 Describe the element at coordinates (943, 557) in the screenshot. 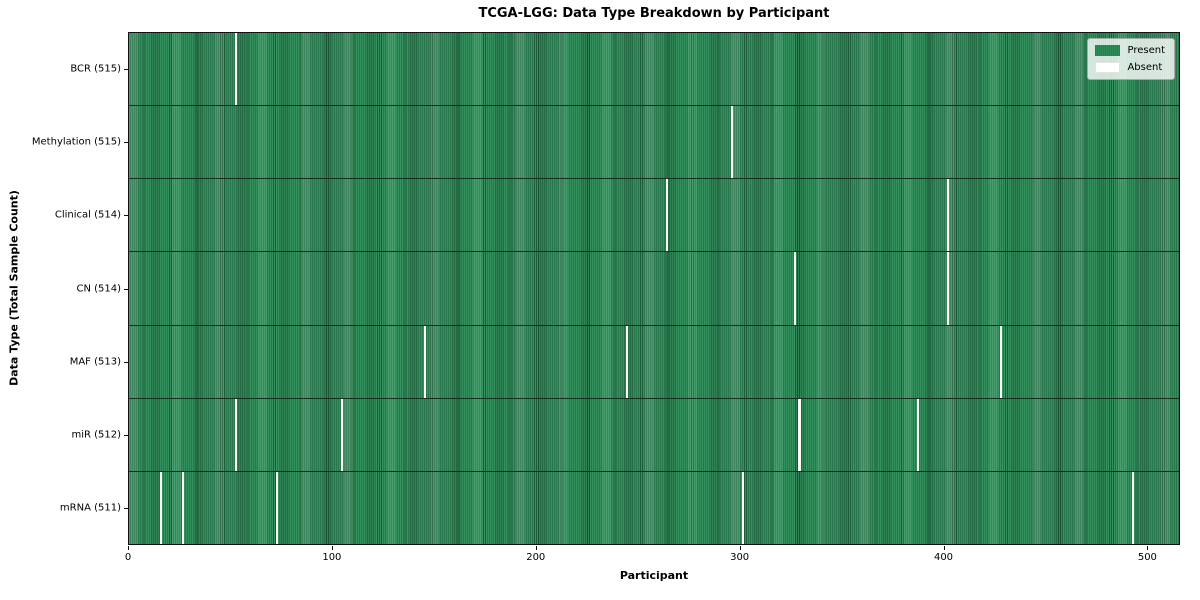

I see `x-tick-label: 400` at that location.